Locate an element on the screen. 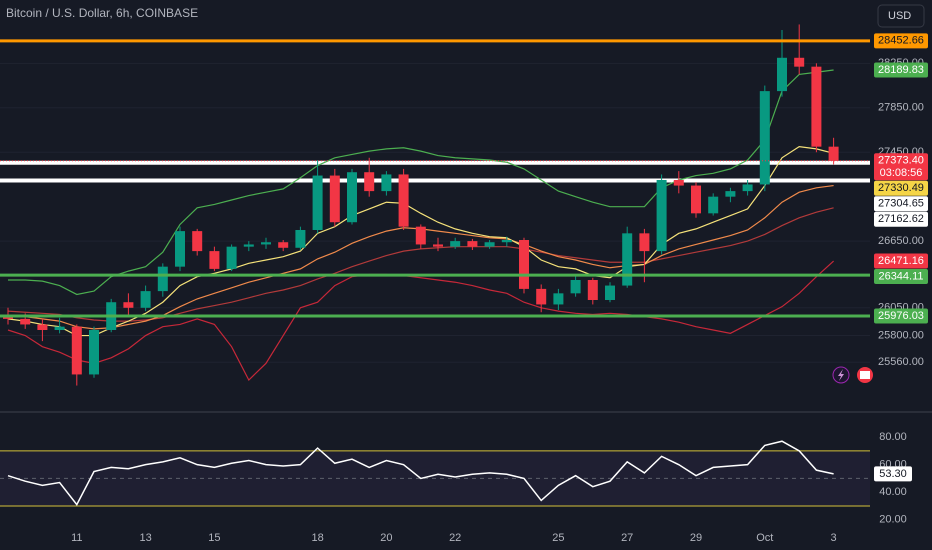 The height and width of the screenshot is (550, 932). y-tick-label: 25560.00 is located at coordinates (901, 362).